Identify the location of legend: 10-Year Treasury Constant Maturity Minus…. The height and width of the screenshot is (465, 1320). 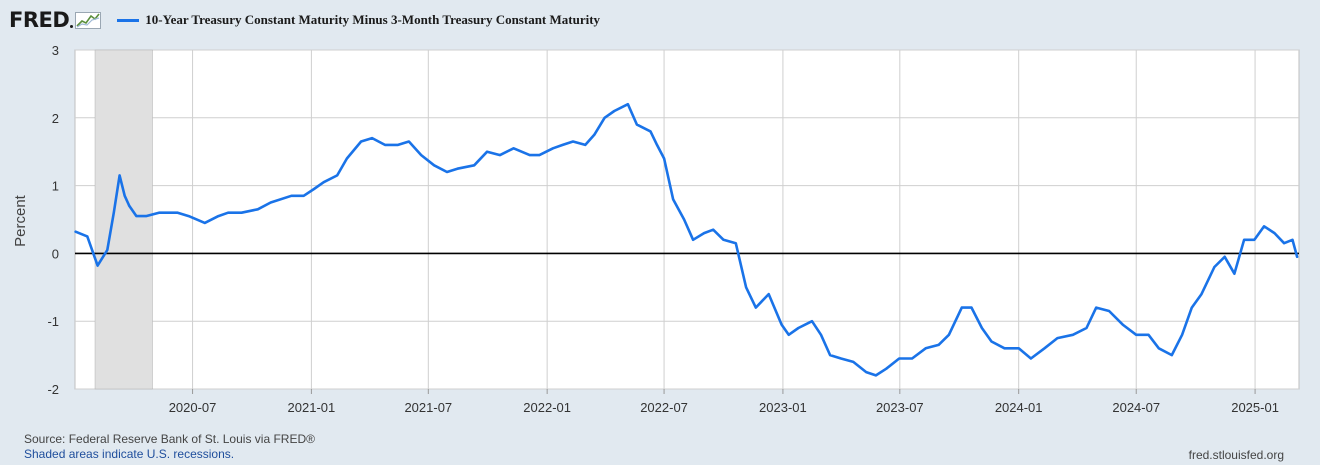
(358, 20).